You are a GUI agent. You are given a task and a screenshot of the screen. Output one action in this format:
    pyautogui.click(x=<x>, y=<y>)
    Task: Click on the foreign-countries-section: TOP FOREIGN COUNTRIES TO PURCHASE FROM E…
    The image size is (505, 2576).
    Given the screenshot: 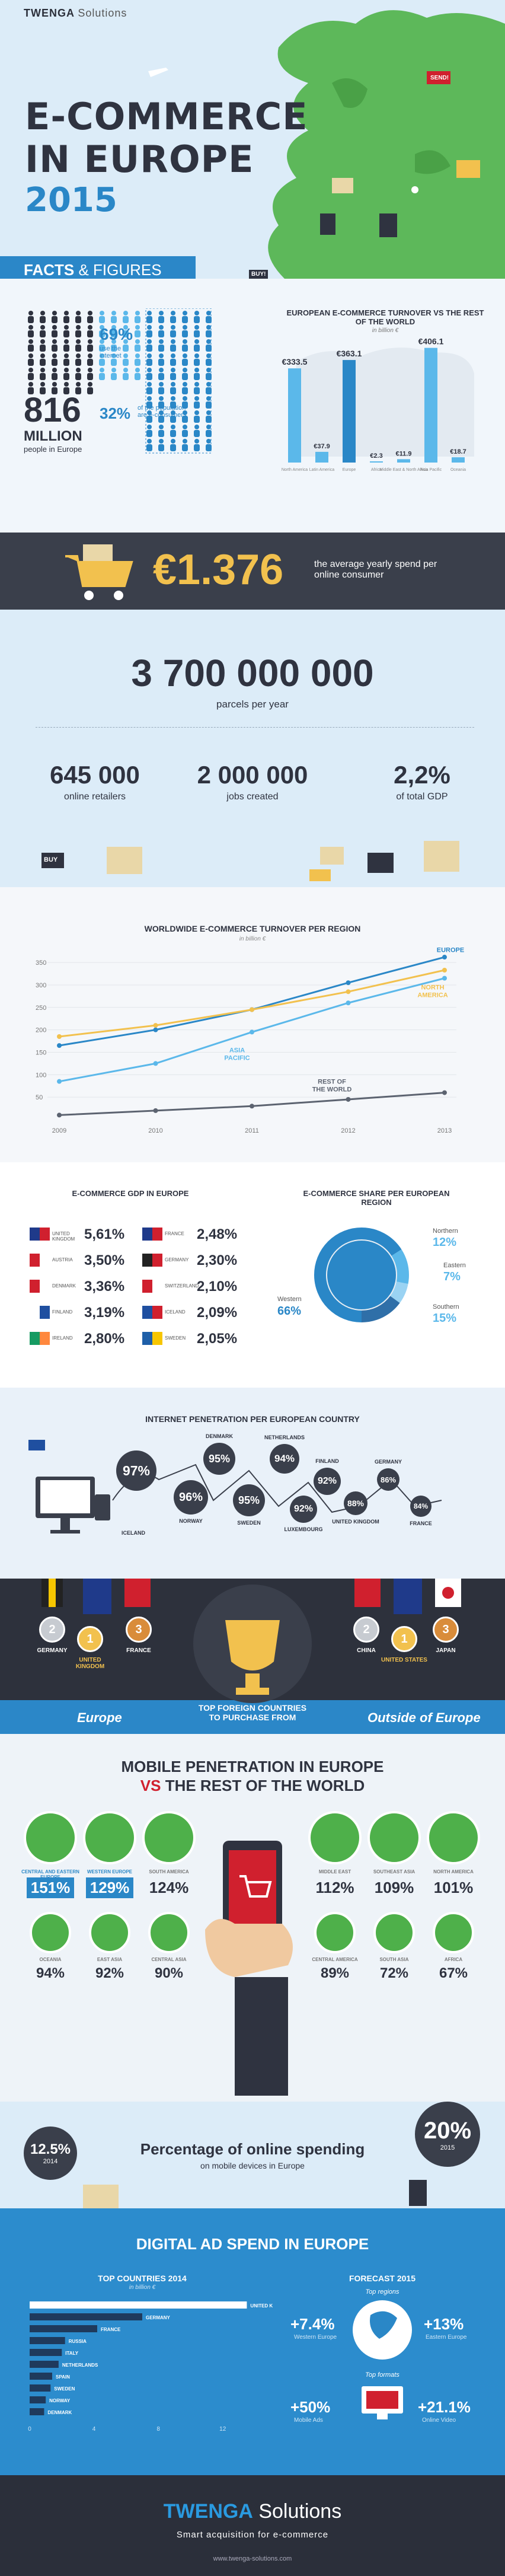 What is the action you would take?
    pyautogui.click(x=252, y=1656)
    